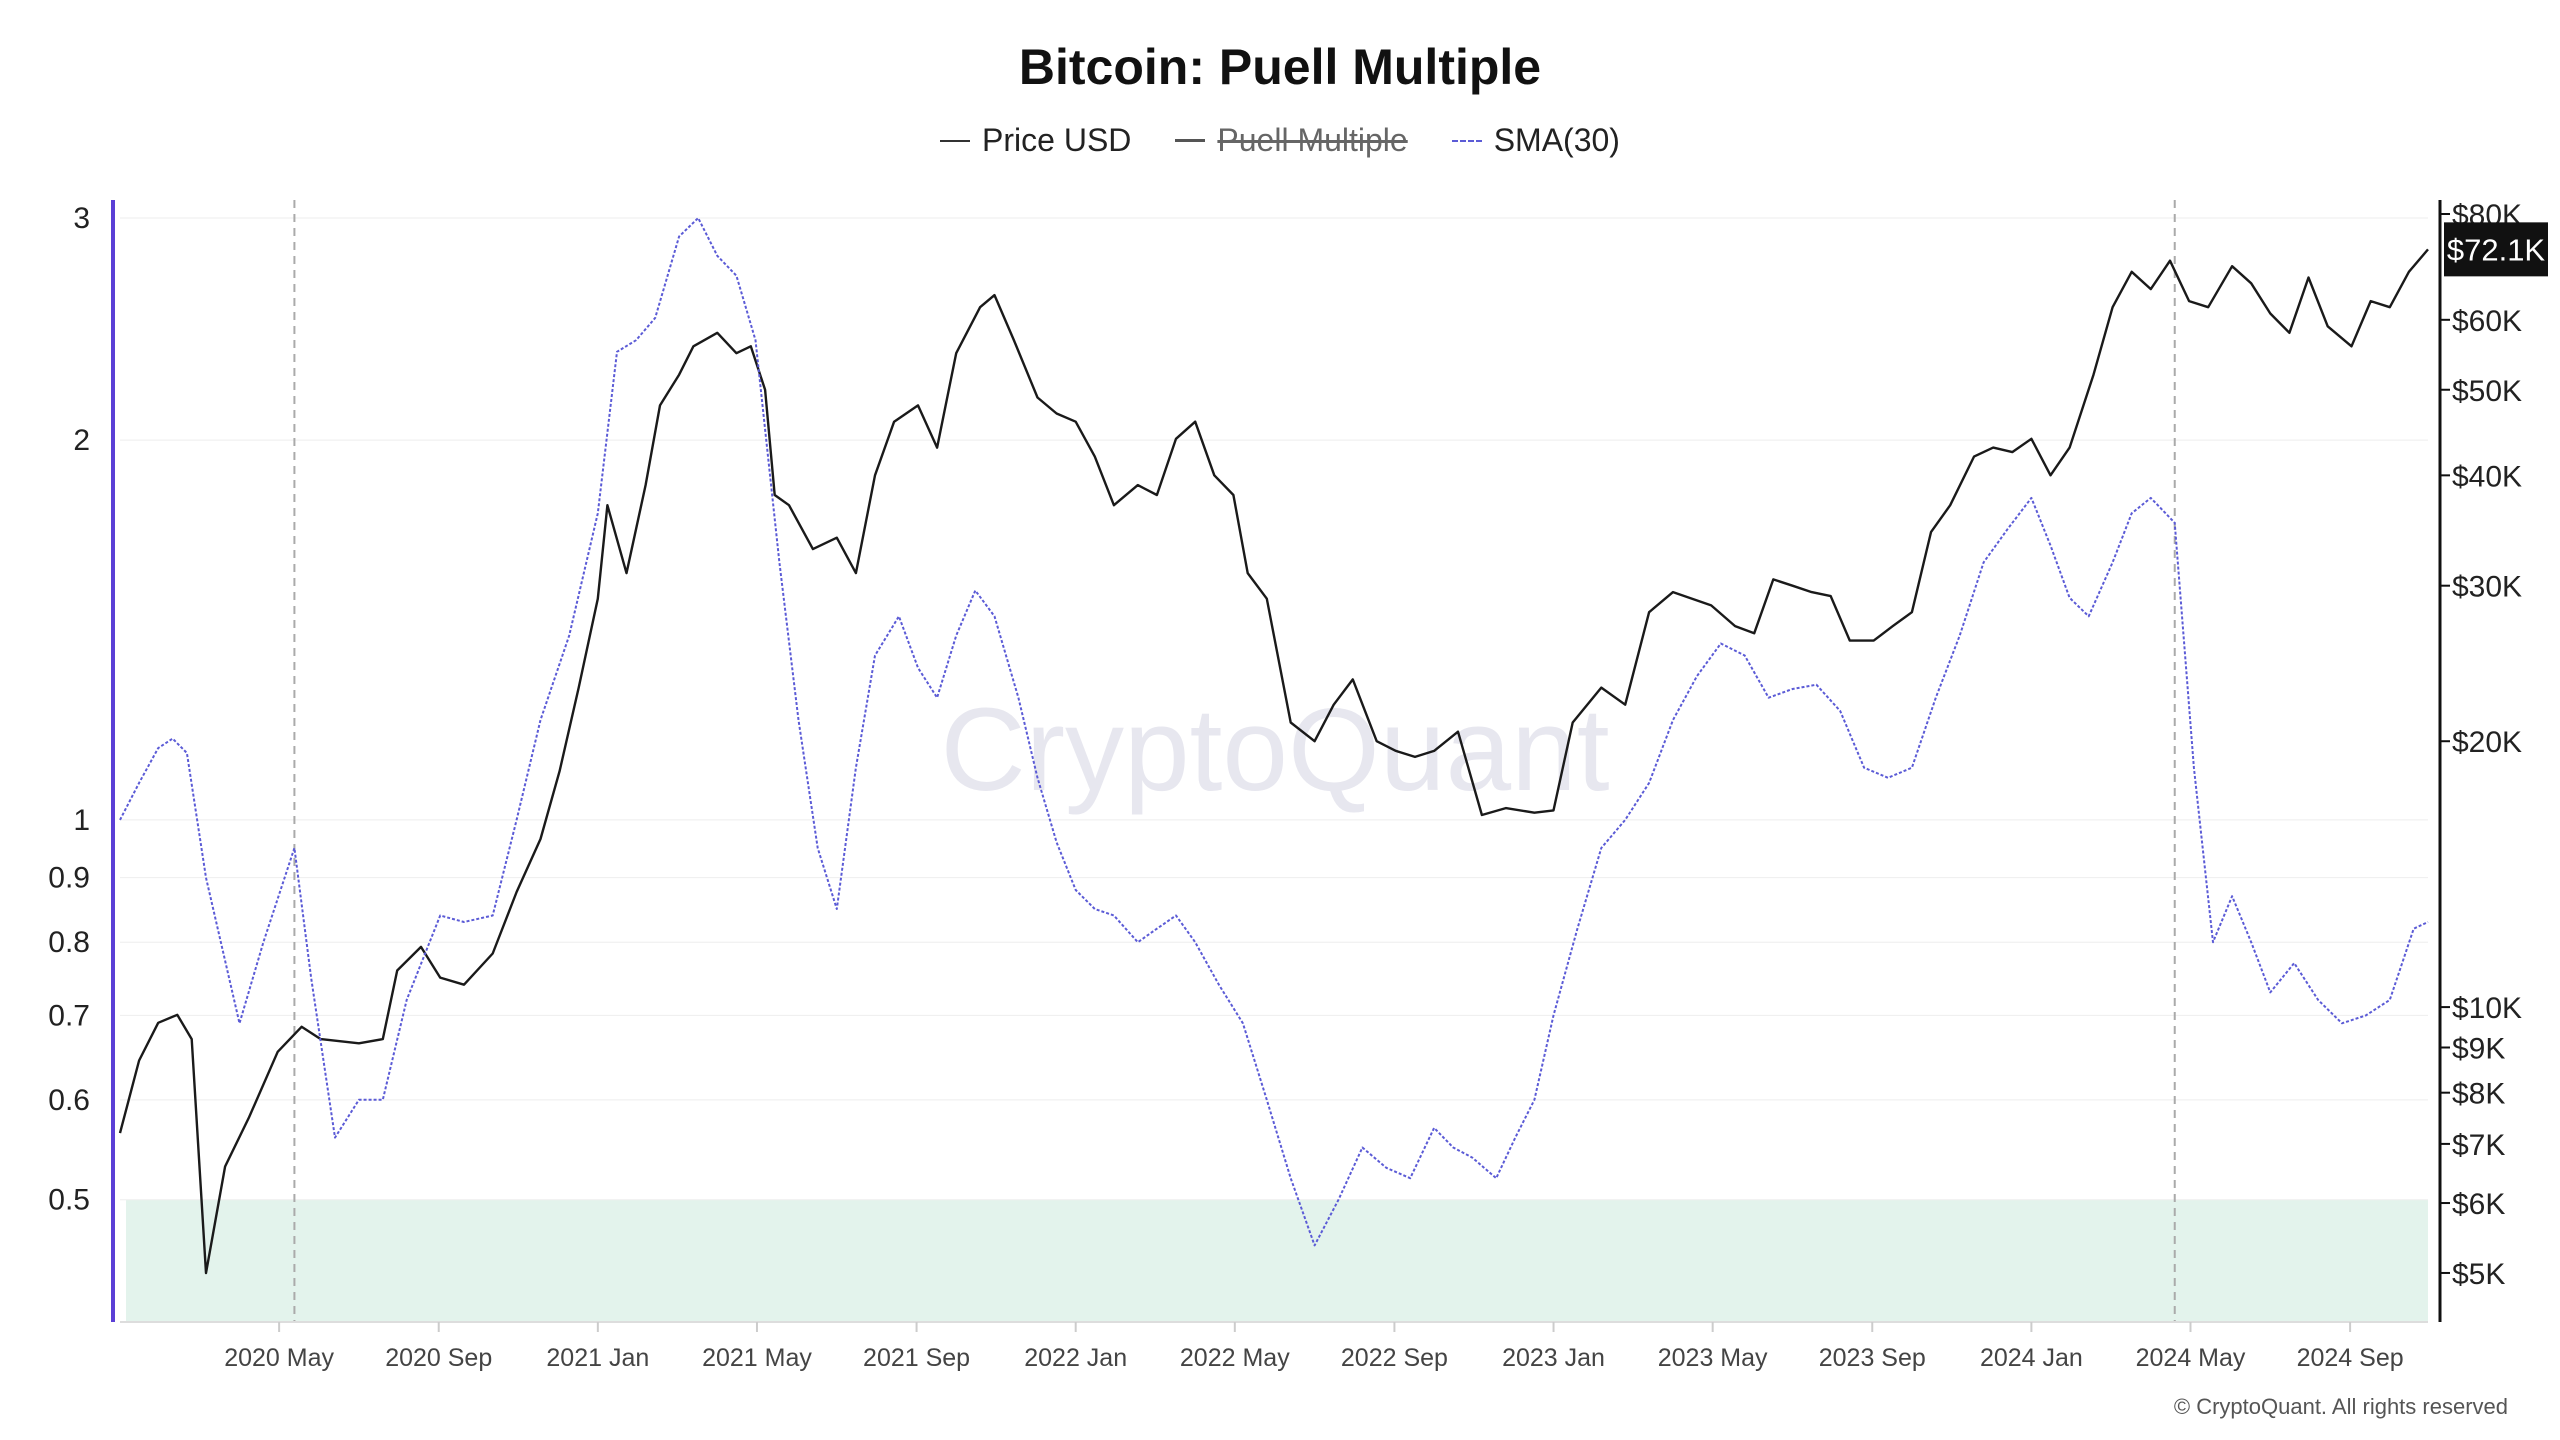  What do you see at coordinates (69, 1200) in the screenshot?
I see `y-left-tick-label: 0.5` at bounding box center [69, 1200].